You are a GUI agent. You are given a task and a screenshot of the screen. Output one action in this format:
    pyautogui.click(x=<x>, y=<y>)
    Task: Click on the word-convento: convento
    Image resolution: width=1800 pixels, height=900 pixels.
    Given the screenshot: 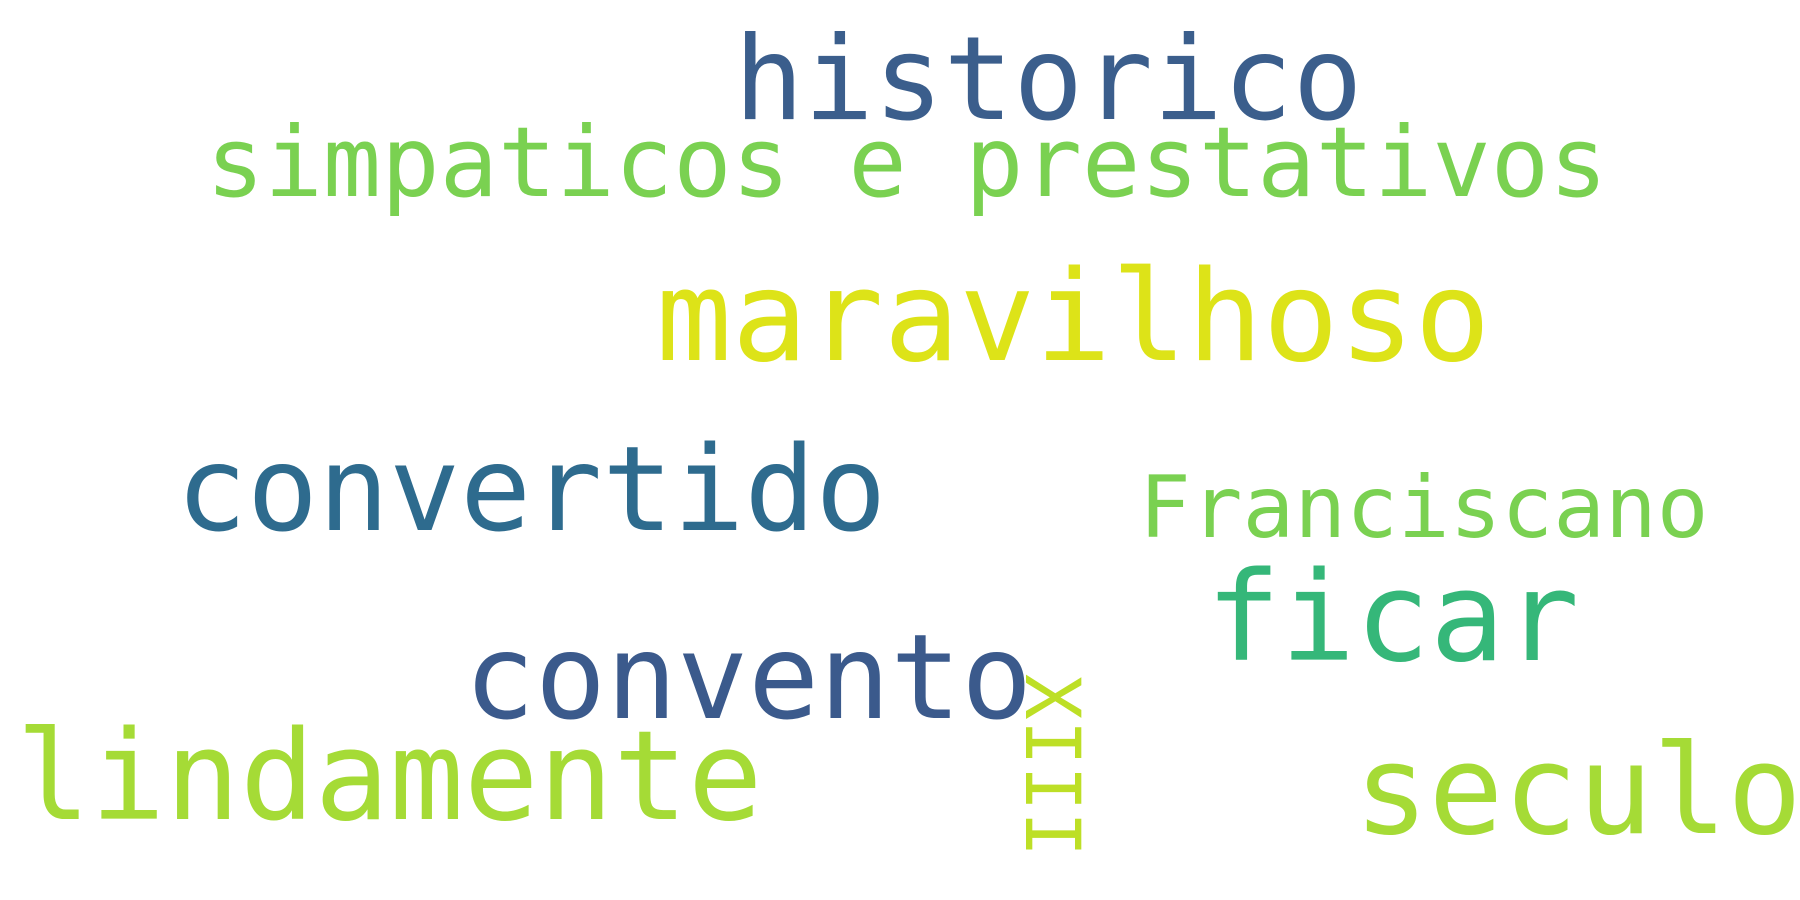 What is the action you would take?
    pyautogui.click(x=748, y=677)
    